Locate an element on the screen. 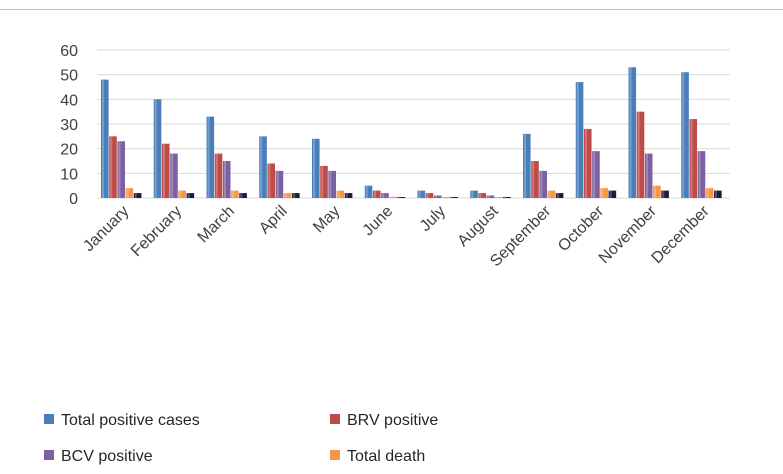 This screenshot has width=783, height=474. legend-label: BCV positive is located at coordinates (107, 456).